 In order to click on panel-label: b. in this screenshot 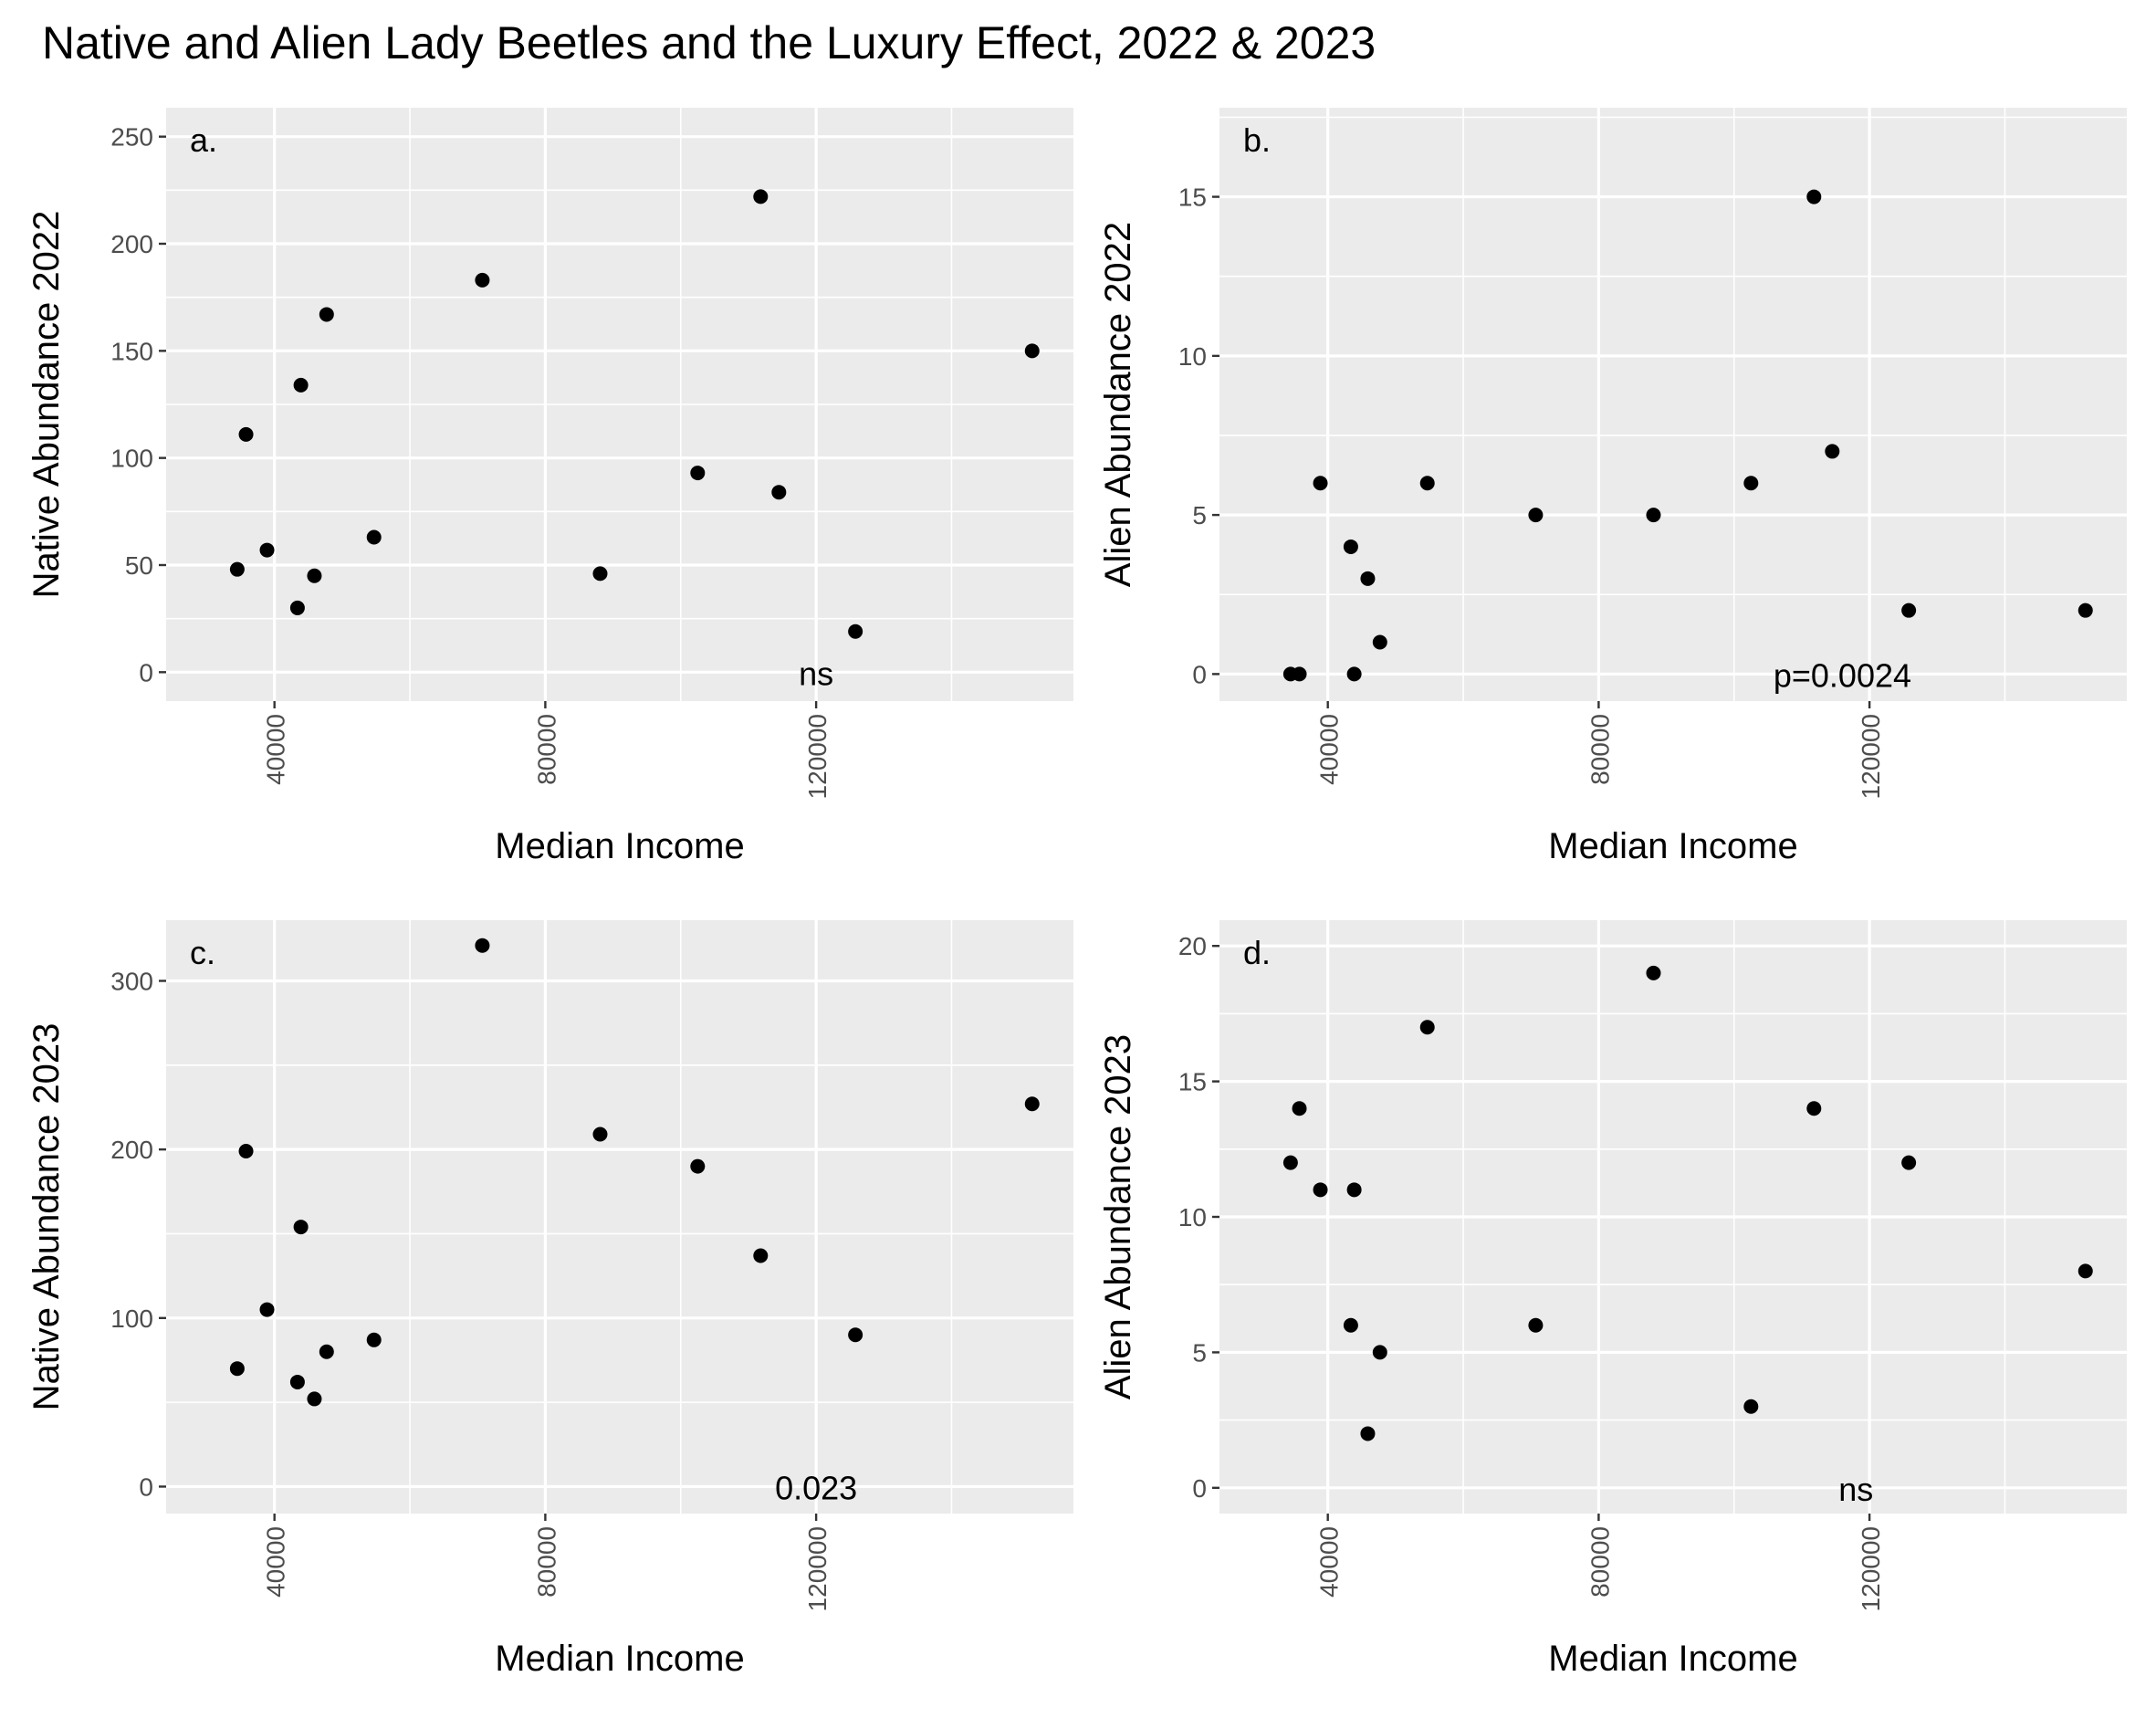, I will do `click(1257, 140)`.